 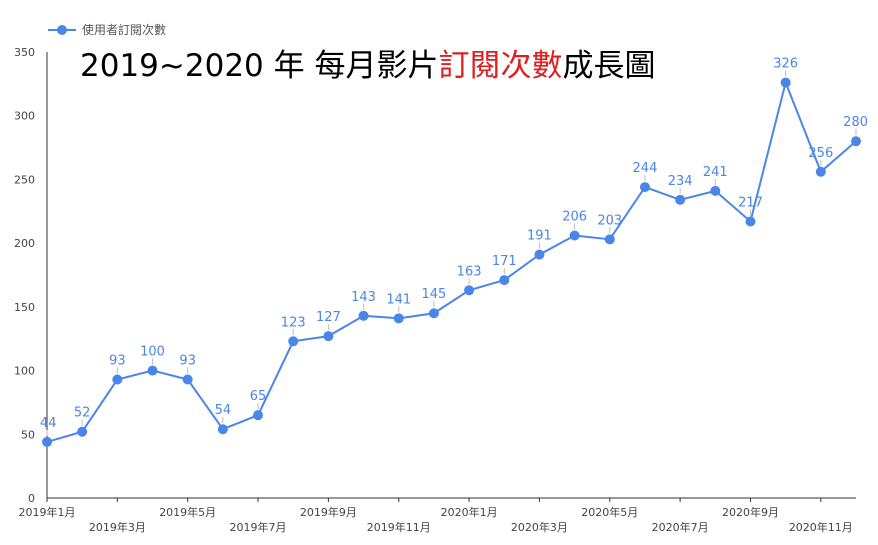 What do you see at coordinates (223, 410) in the screenshot?
I see `data-label: 54` at bounding box center [223, 410].